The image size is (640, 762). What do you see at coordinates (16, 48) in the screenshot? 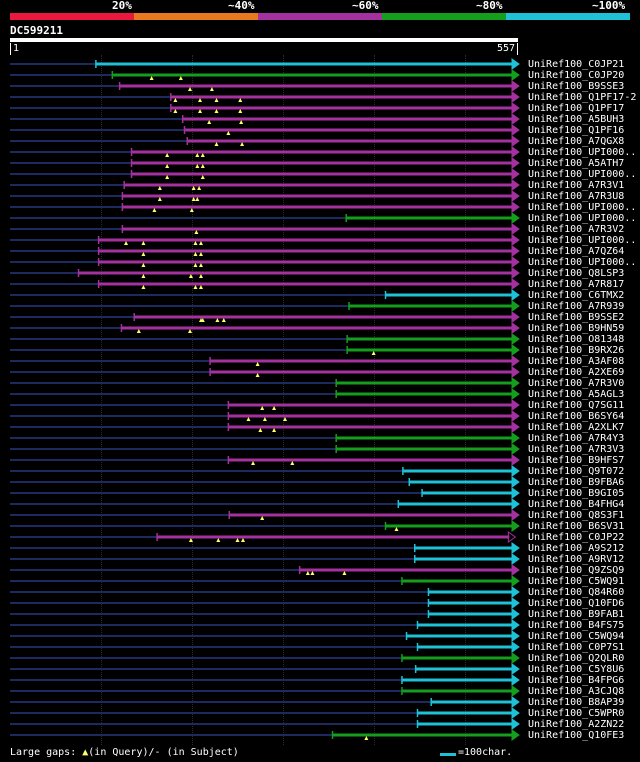
I see `query-start: 1` at bounding box center [16, 48].